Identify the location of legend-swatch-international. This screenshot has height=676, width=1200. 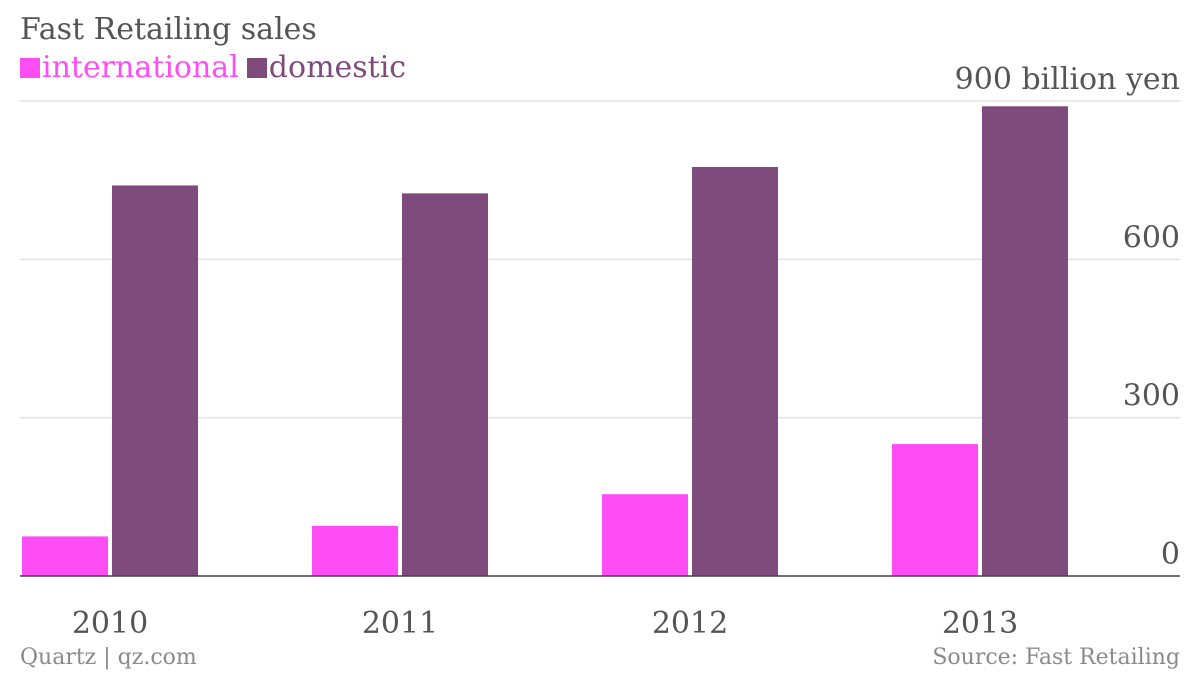
(30, 68).